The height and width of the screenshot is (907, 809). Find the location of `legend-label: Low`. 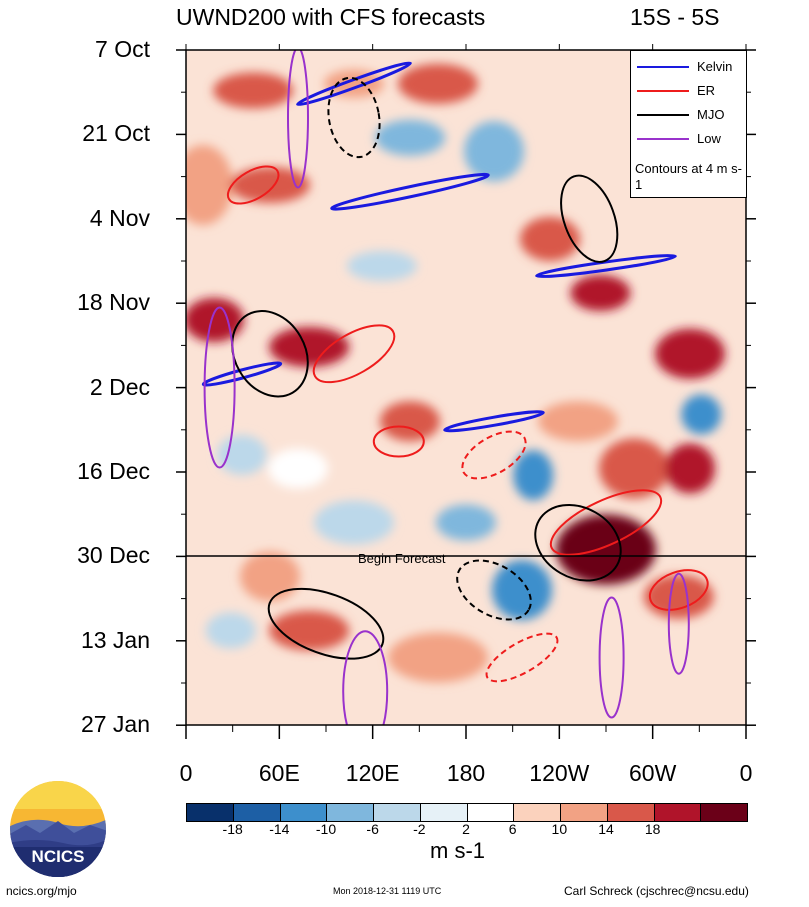

legend-label: Low is located at coordinates (709, 138).